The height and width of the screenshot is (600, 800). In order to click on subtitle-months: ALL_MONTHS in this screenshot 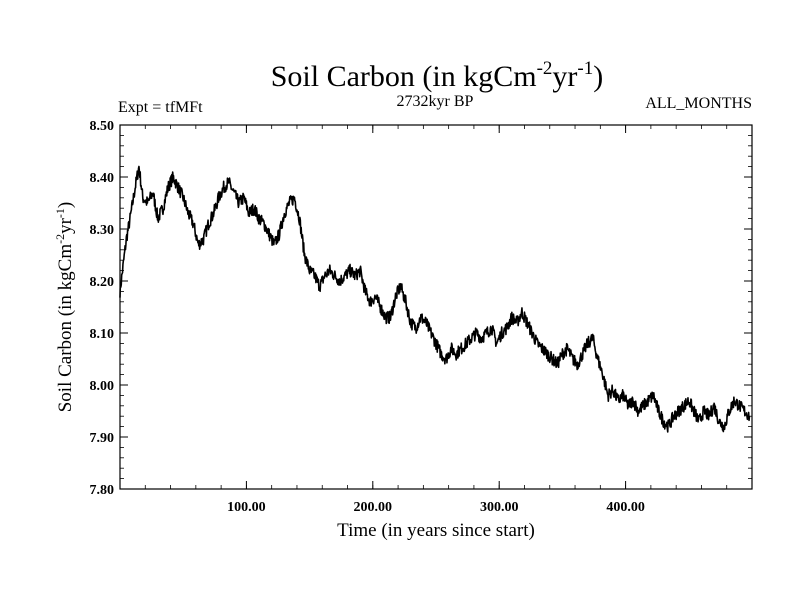, I will do `click(698, 103)`.